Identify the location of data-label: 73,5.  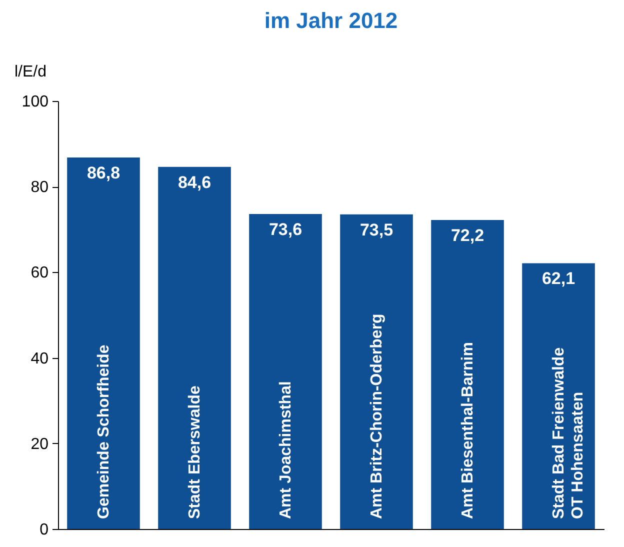
(377, 230).